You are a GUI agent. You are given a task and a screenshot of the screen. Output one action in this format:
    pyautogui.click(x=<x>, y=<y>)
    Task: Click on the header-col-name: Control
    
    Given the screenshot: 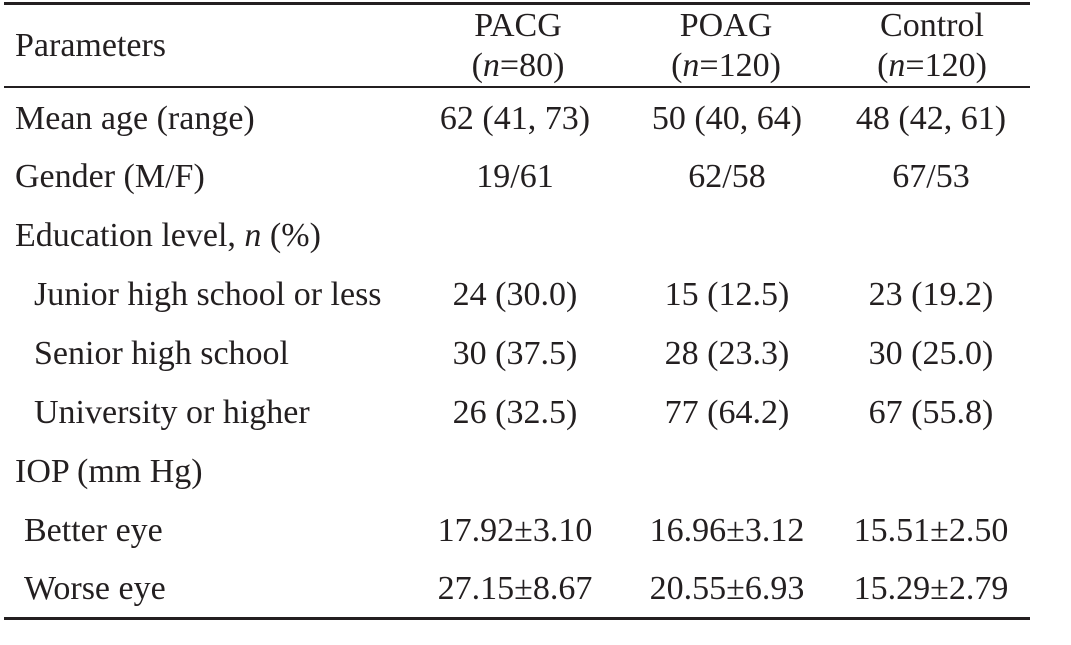 What is the action you would take?
    pyautogui.click(x=932, y=25)
    